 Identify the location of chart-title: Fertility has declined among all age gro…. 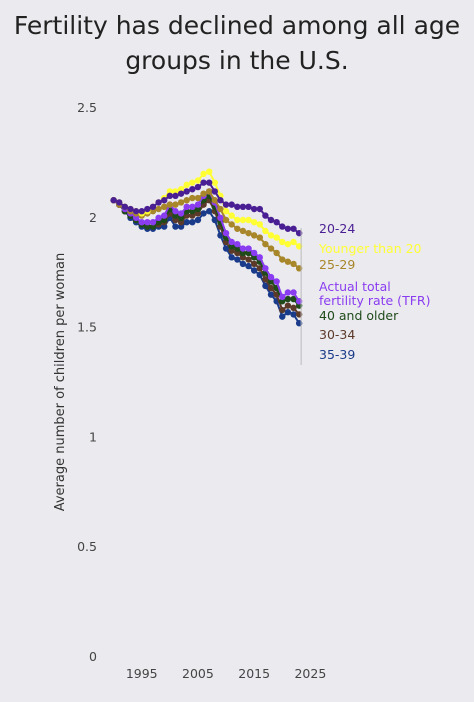
(237, 43).